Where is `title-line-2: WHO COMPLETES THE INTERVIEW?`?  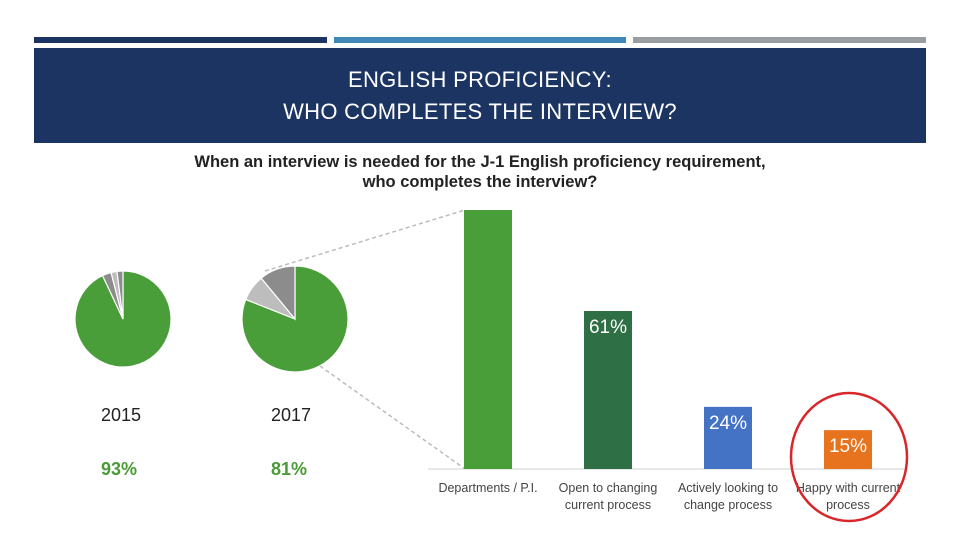
title-line-2: WHO COMPLETES THE INTERVIEW? is located at coordinates (480, 111).